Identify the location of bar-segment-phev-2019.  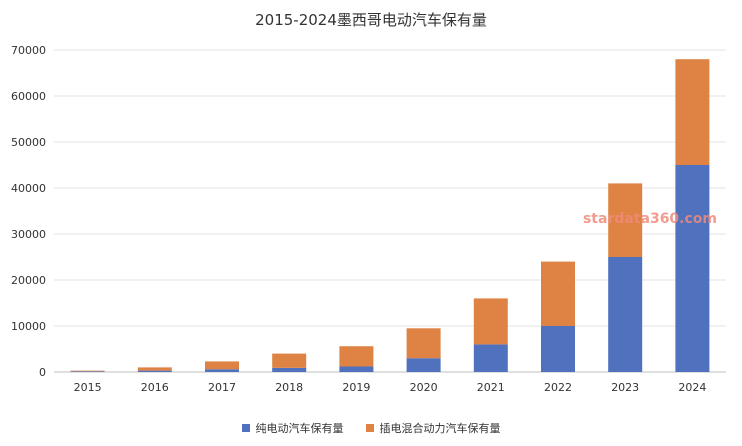
(356, 356).